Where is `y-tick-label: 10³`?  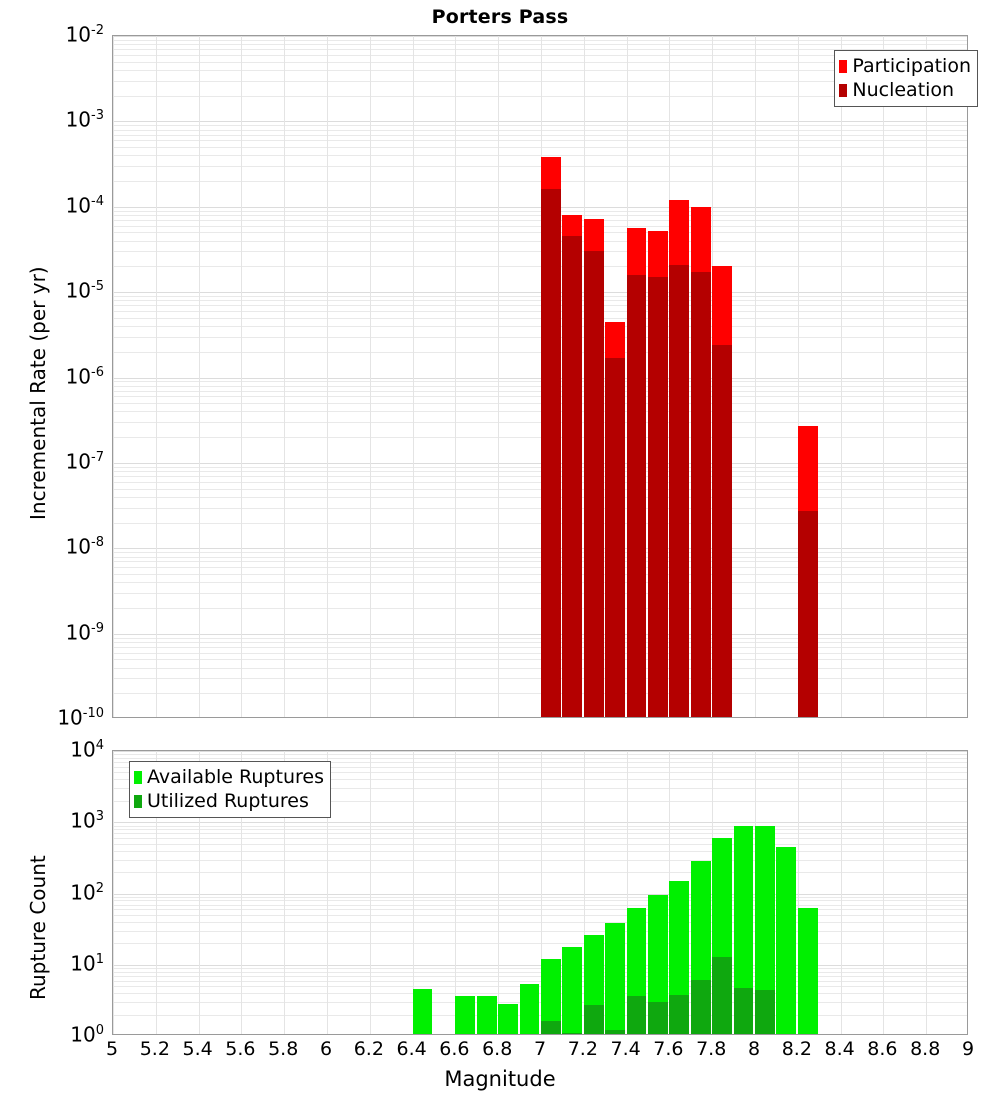
y-tick-label: 10³ is located at coordinates (87, 820).